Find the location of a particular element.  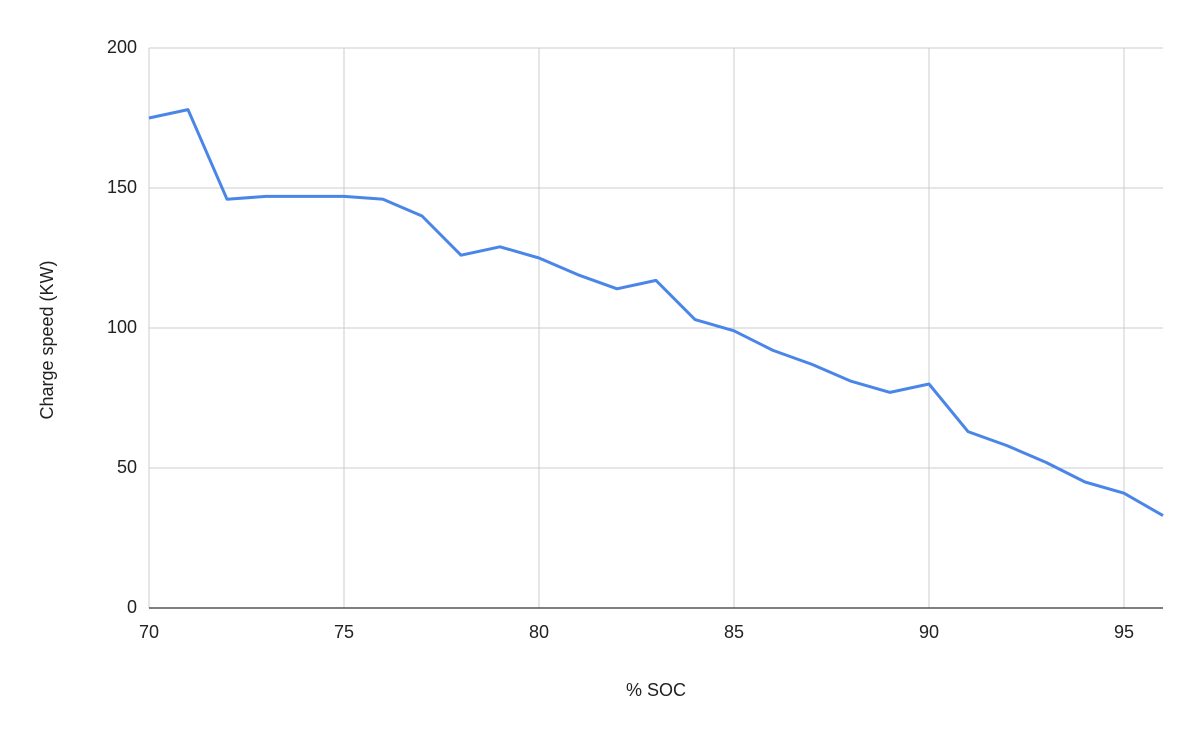

y-axis-title: Charge speed (KW) is located at coordinates (47, 339).